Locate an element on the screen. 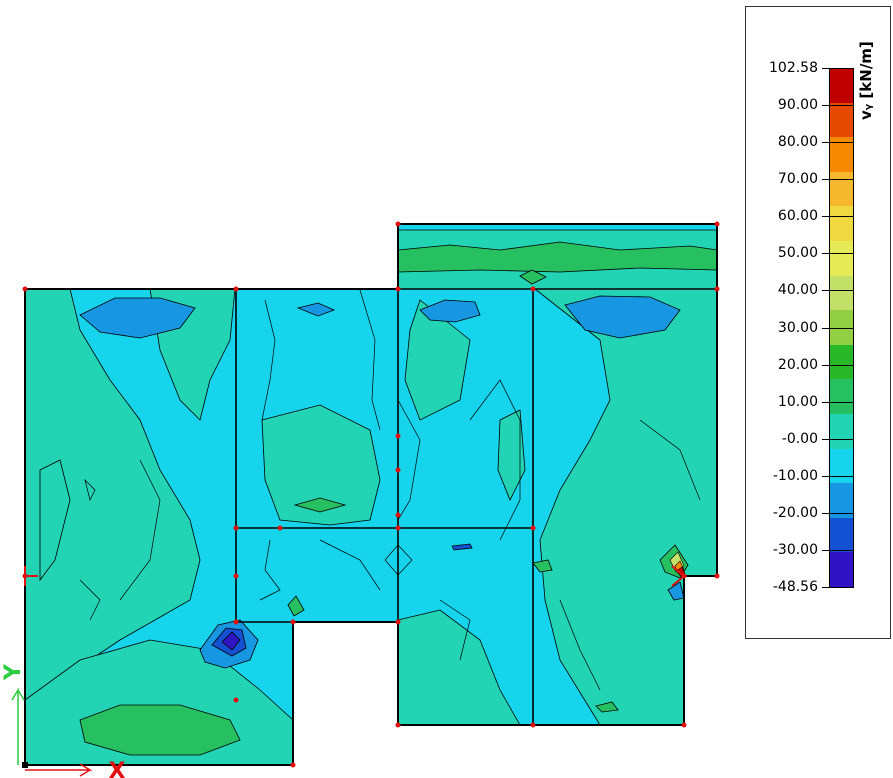 The height and width of the screenshot is (778, 893). legend-label: -20.00 is located at coordinates (795, 512).